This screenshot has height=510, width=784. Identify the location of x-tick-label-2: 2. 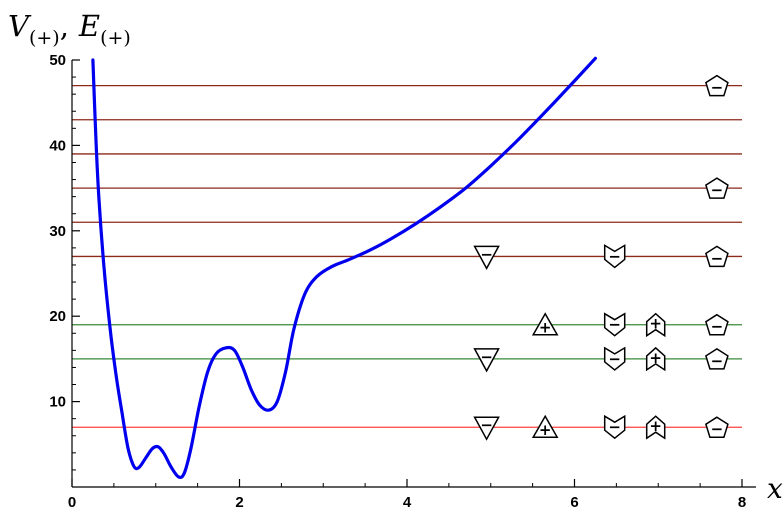
(239, 502).